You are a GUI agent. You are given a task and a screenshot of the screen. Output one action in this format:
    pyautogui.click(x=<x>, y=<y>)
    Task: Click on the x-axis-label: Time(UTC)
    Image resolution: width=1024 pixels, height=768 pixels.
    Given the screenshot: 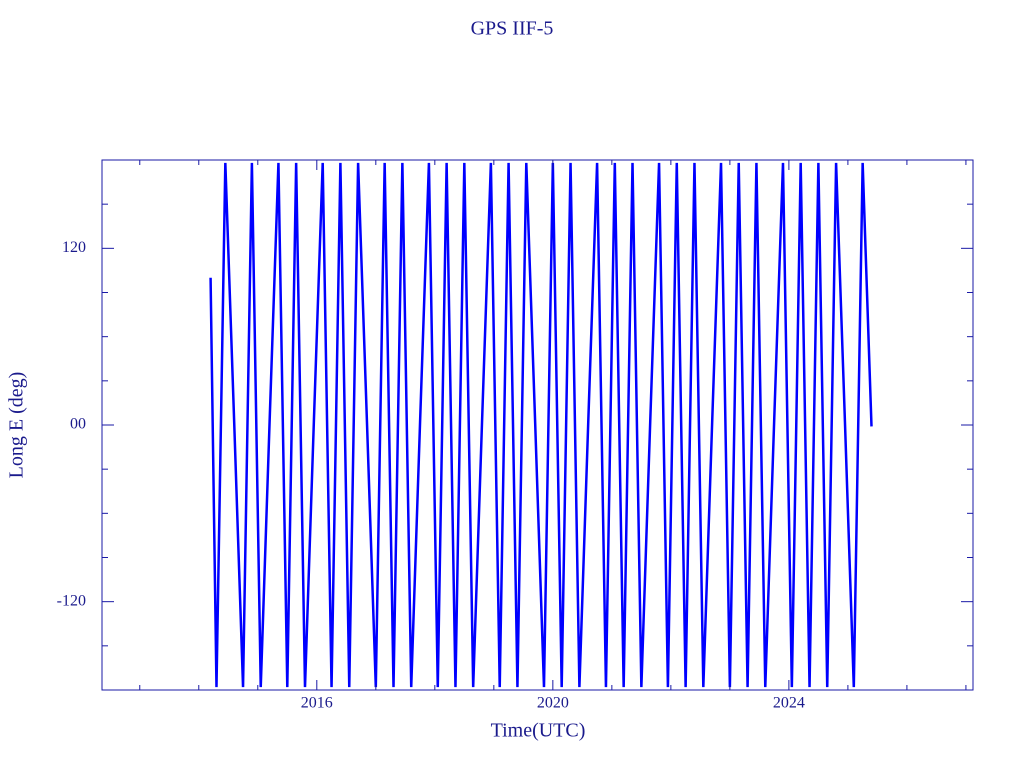 What is the action you would take?
    pyautogui.click(x=538, y=731)
    